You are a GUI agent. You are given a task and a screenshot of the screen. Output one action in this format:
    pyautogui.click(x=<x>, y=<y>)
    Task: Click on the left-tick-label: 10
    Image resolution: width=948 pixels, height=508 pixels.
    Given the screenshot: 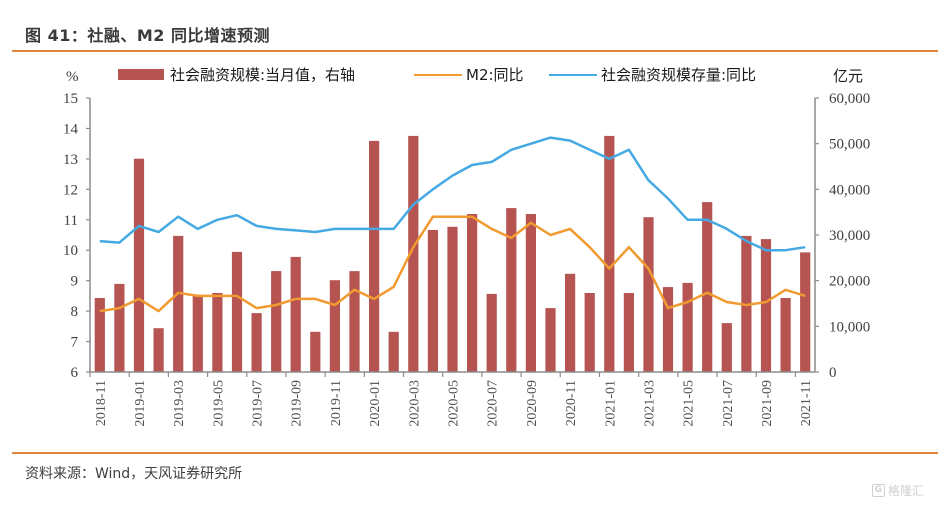 What is the action you would take?
    pyautogui.click(x=70, y=251)
    